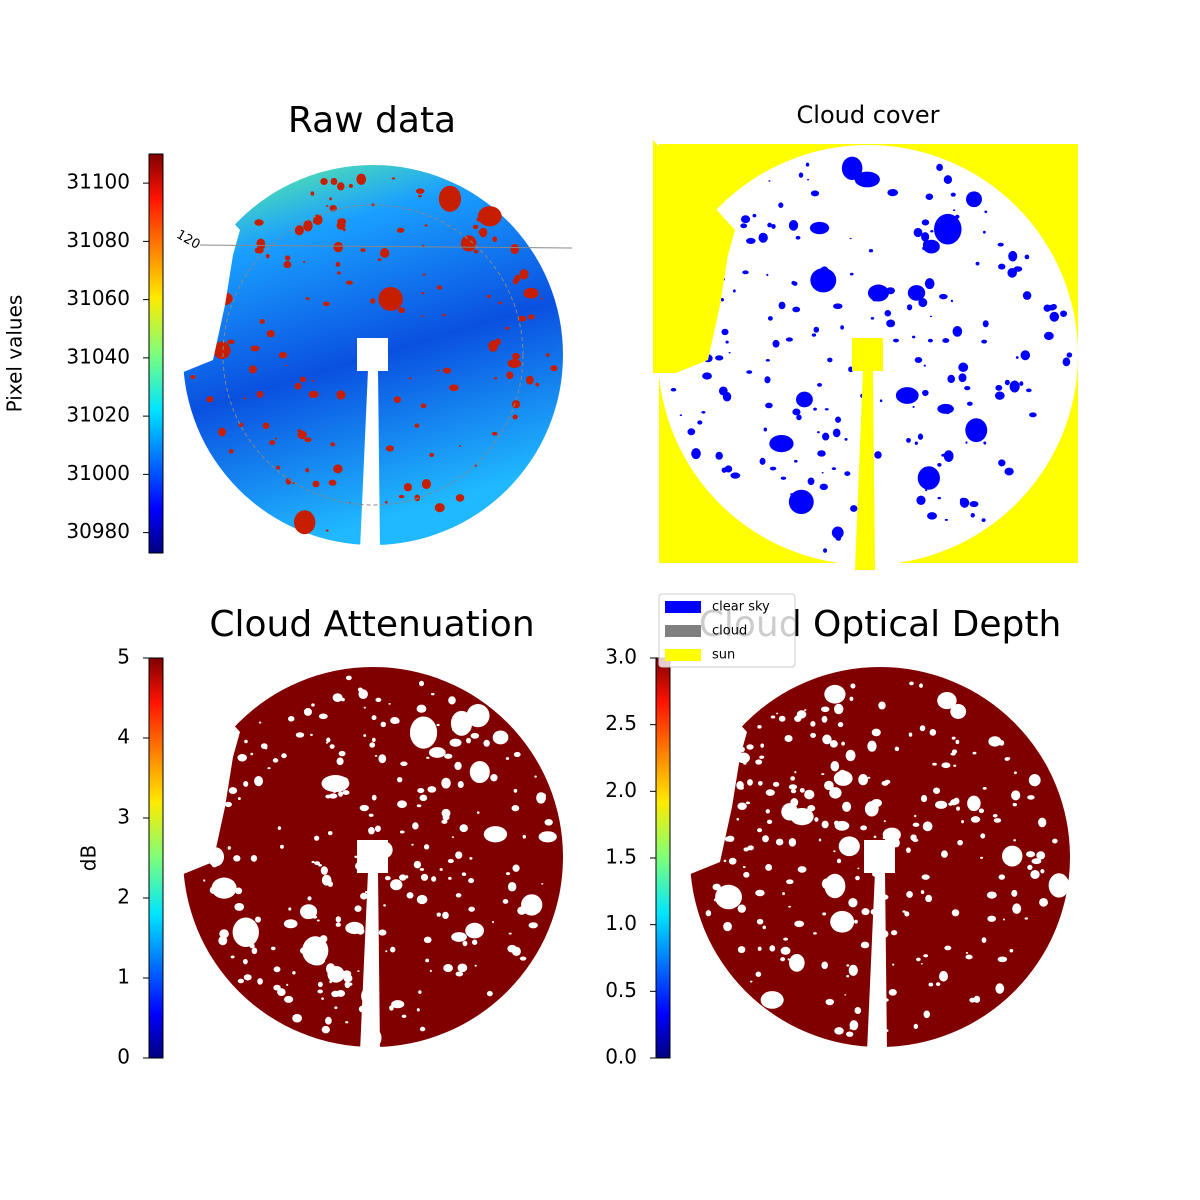 This screenshot has width=1200, height=1200. I want to click on colorbar-label: dB, so click(89, 858).